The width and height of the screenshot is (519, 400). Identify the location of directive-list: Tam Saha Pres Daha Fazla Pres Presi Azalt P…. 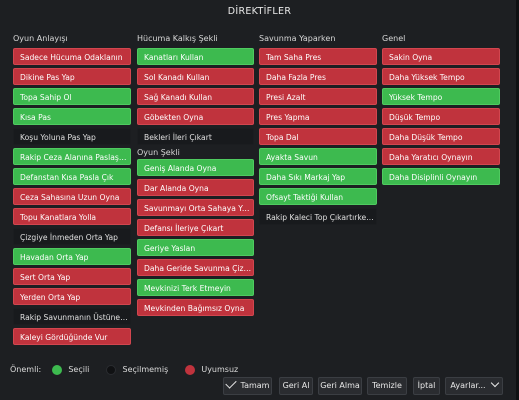
(318, 136).